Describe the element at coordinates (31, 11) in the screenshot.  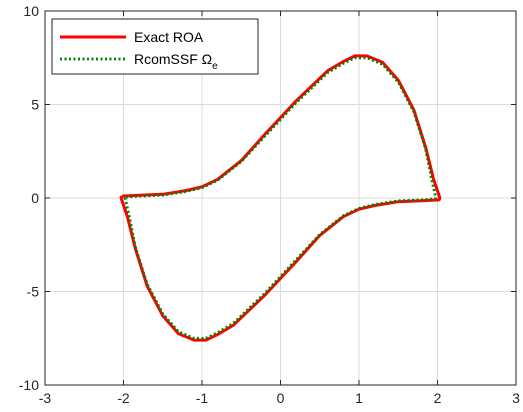
I see `y-tick-label: 10` at that location.